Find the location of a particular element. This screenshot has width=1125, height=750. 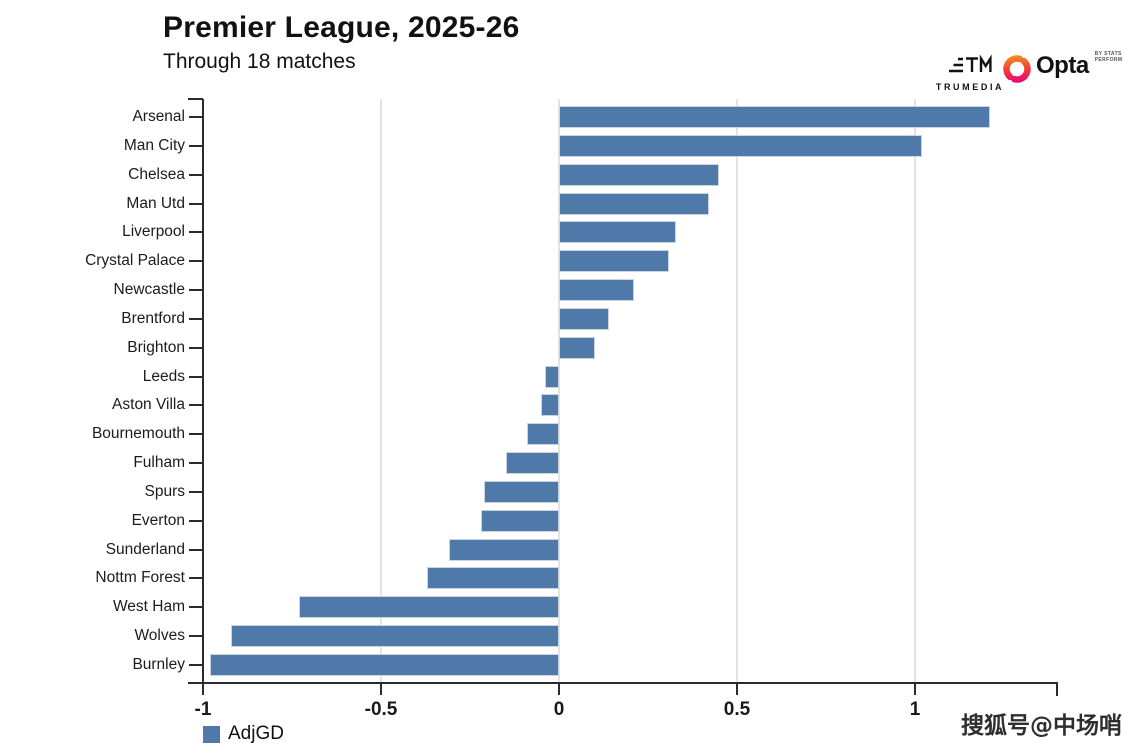

x-tick-label: -0.5 is located at coordinates (381, 709).